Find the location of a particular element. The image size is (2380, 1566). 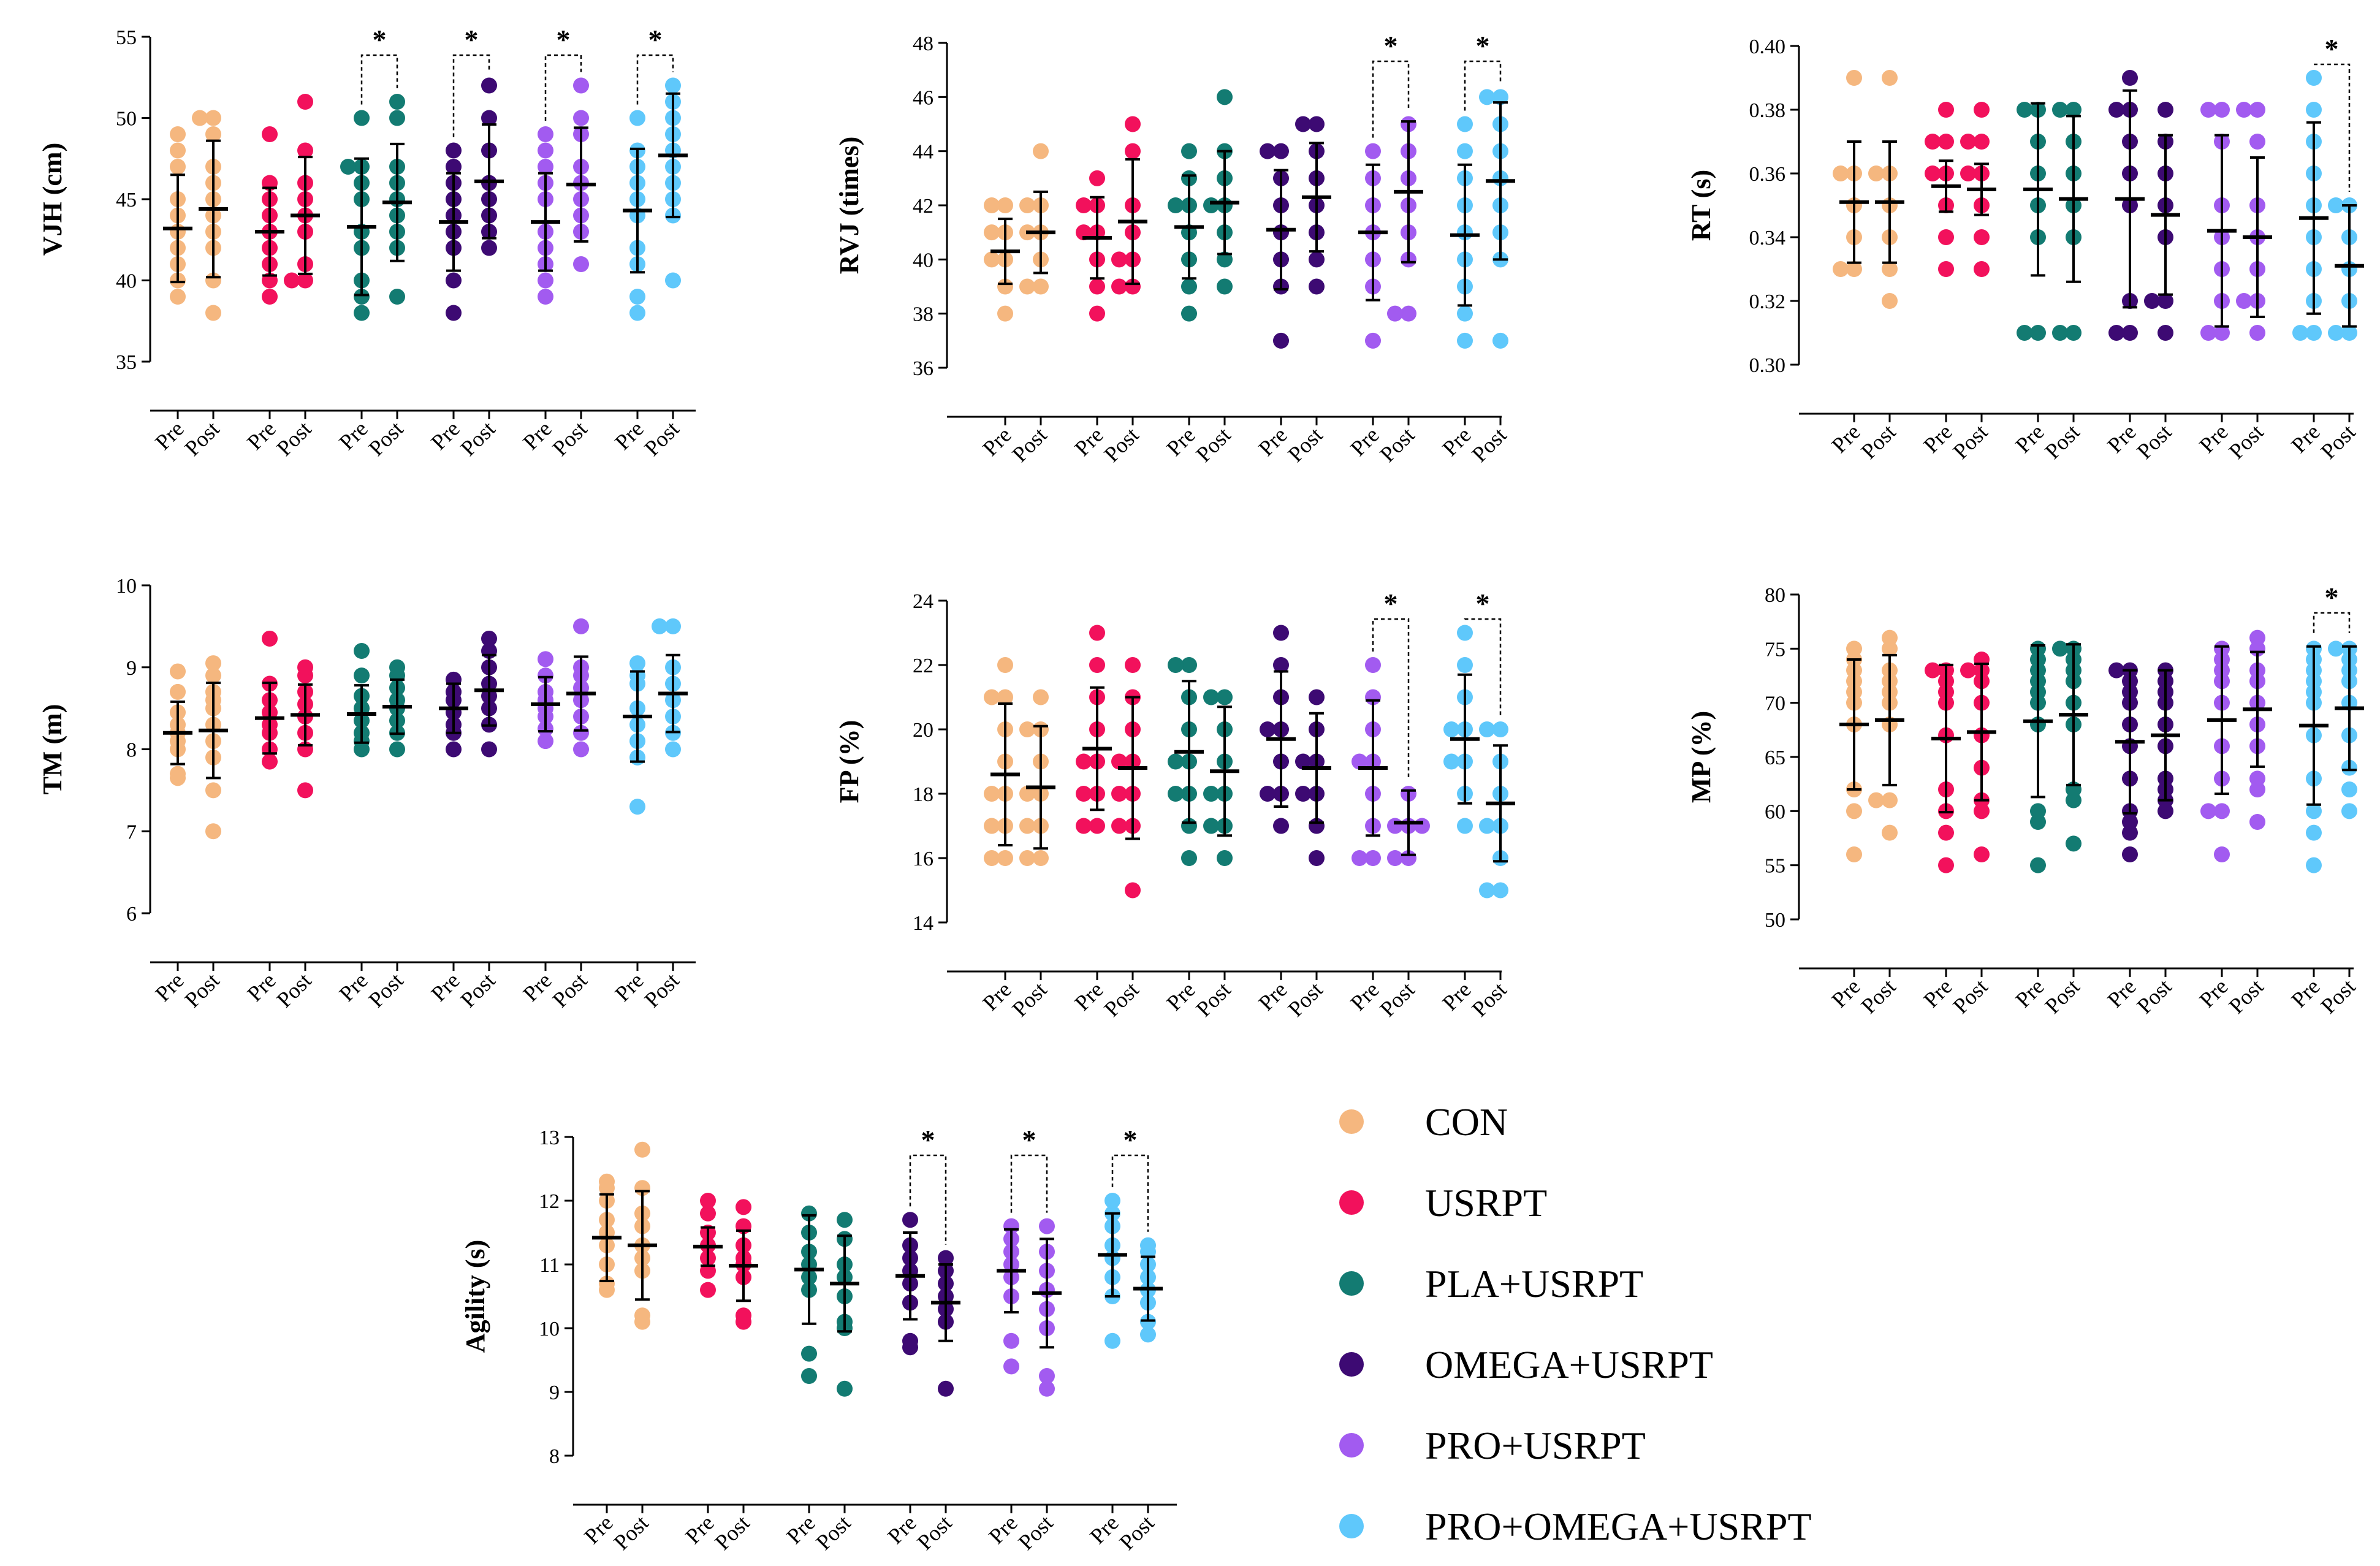

y-tick-label: 75 is located at coordinates (1775, 649).